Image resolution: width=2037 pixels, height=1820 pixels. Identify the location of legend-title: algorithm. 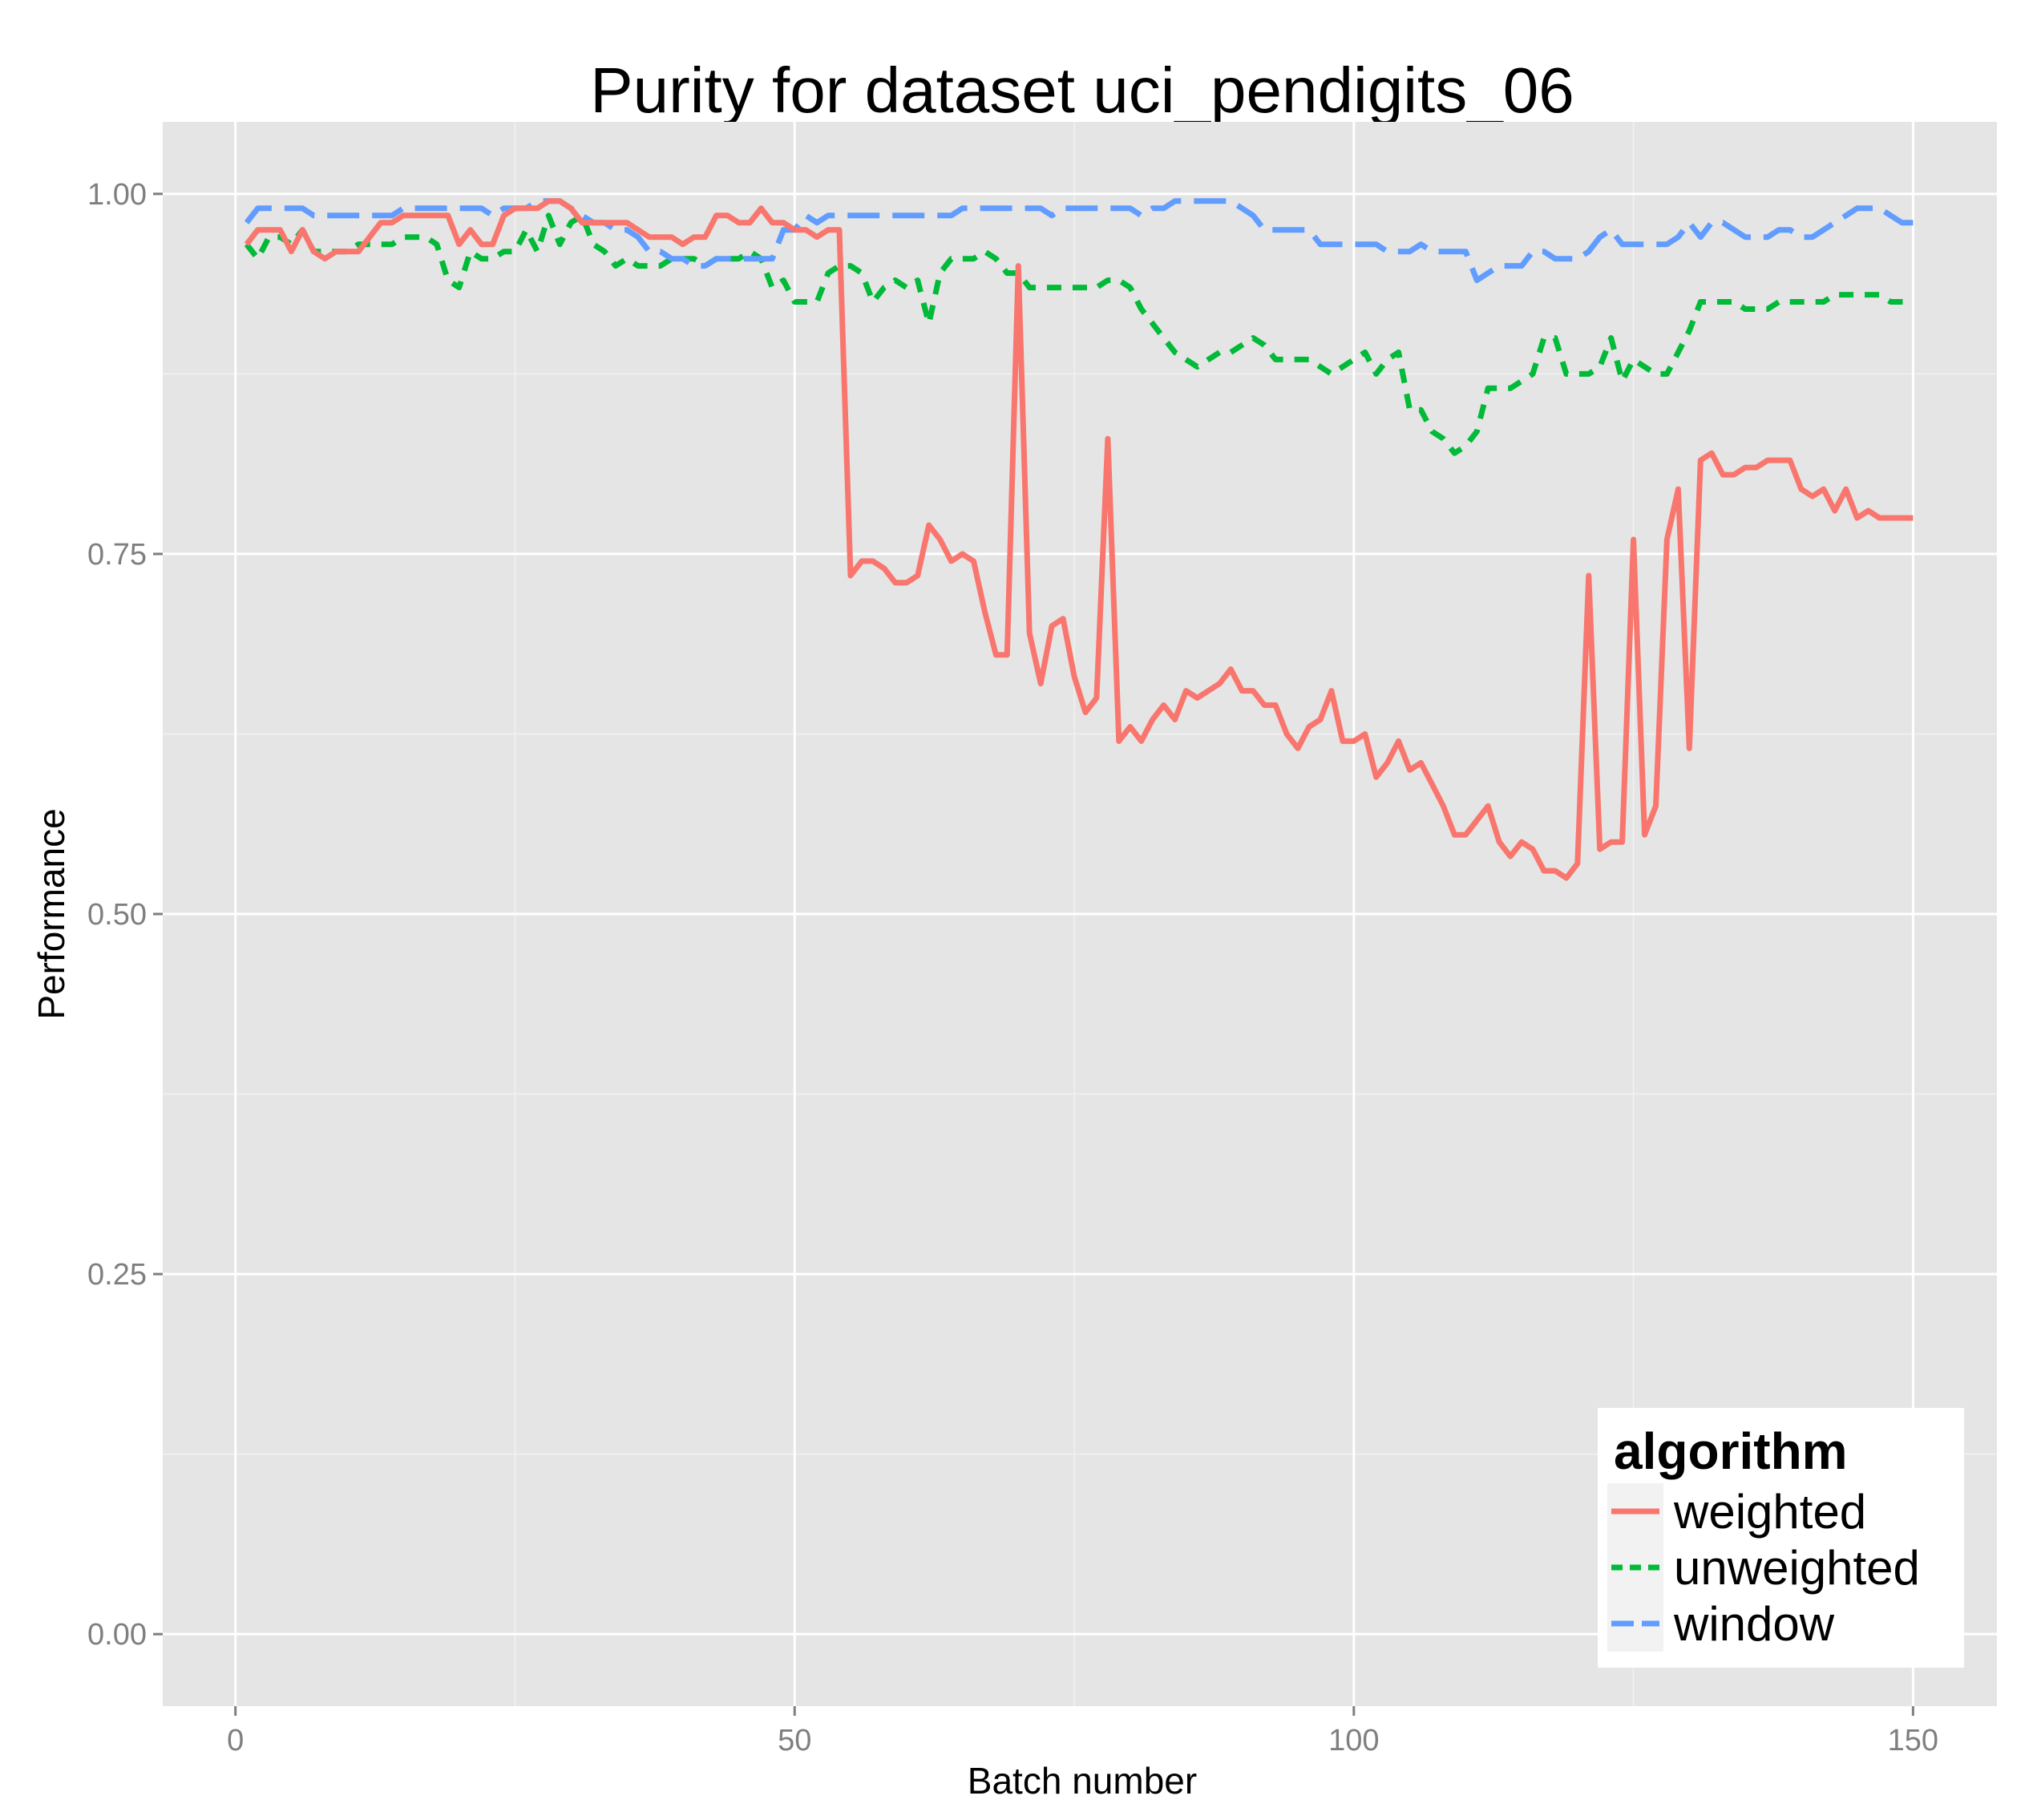
(1731, 1451).